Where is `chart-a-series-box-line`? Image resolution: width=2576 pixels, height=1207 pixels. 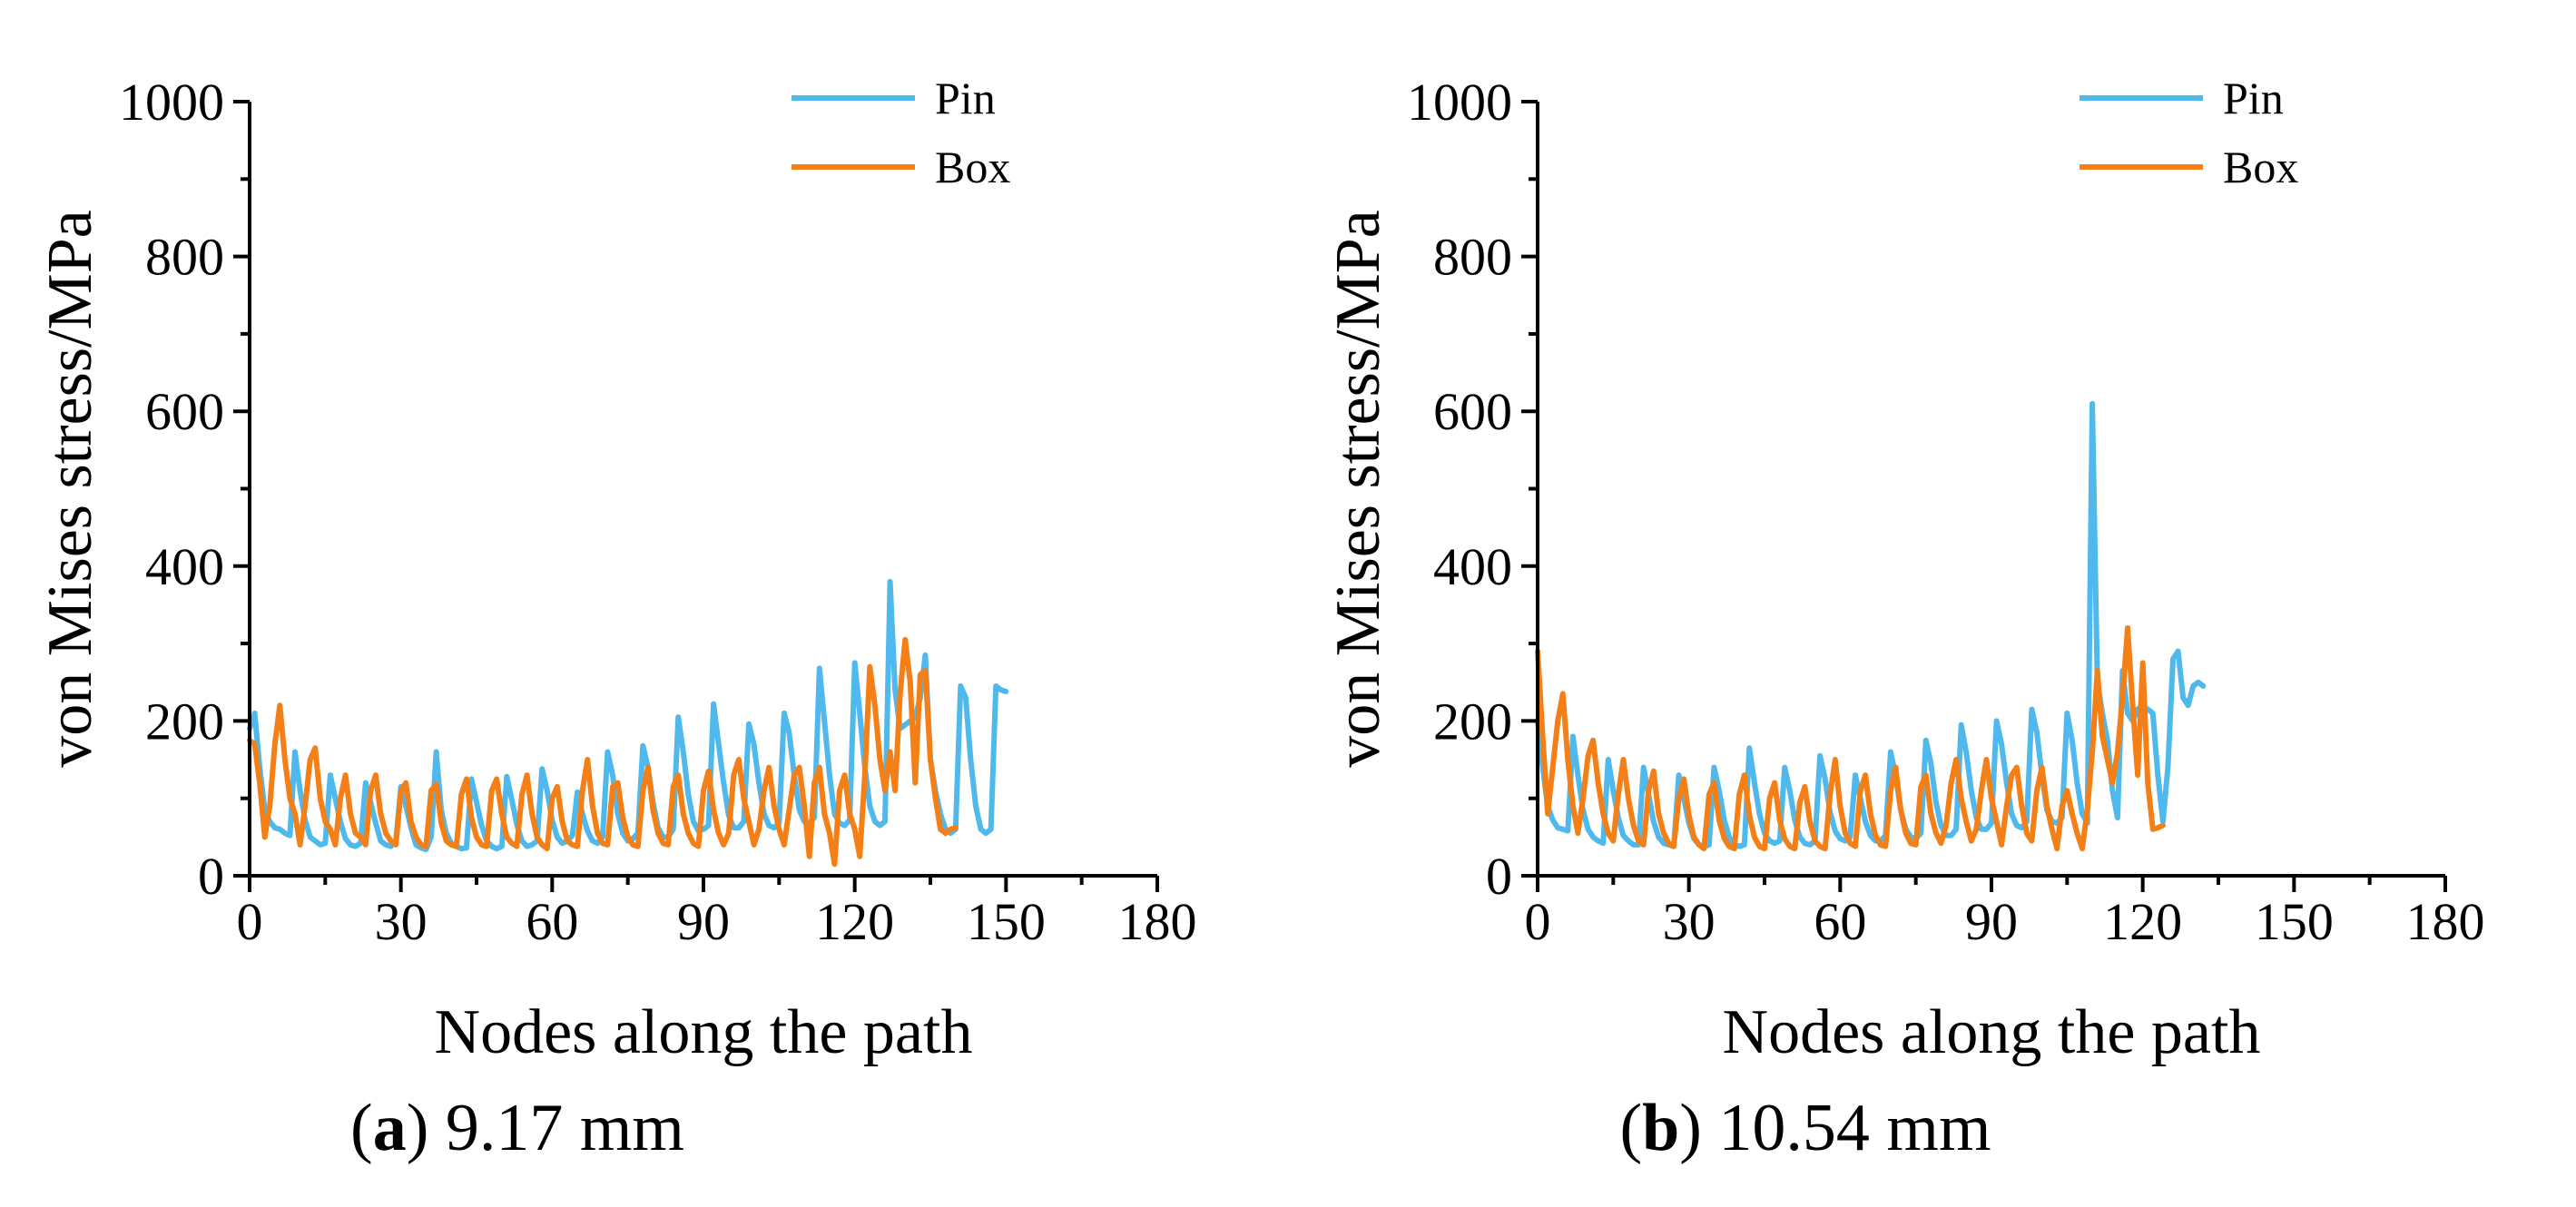 chart-a-series-box-line is located at coordinates (603, 752).